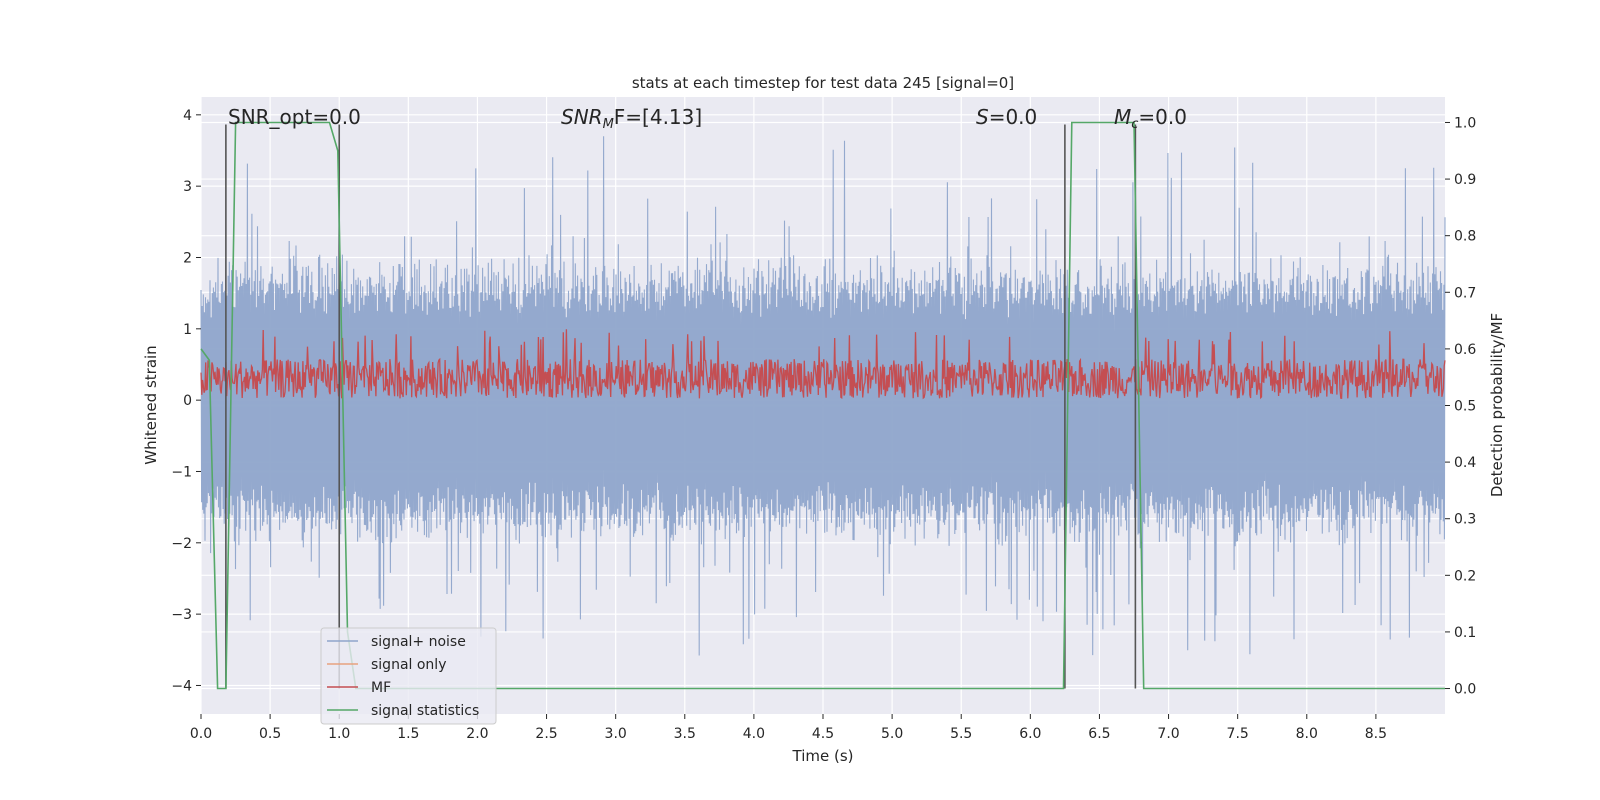  I want to click on annotation-snr-mf-base: SNR, so click(582, 117).